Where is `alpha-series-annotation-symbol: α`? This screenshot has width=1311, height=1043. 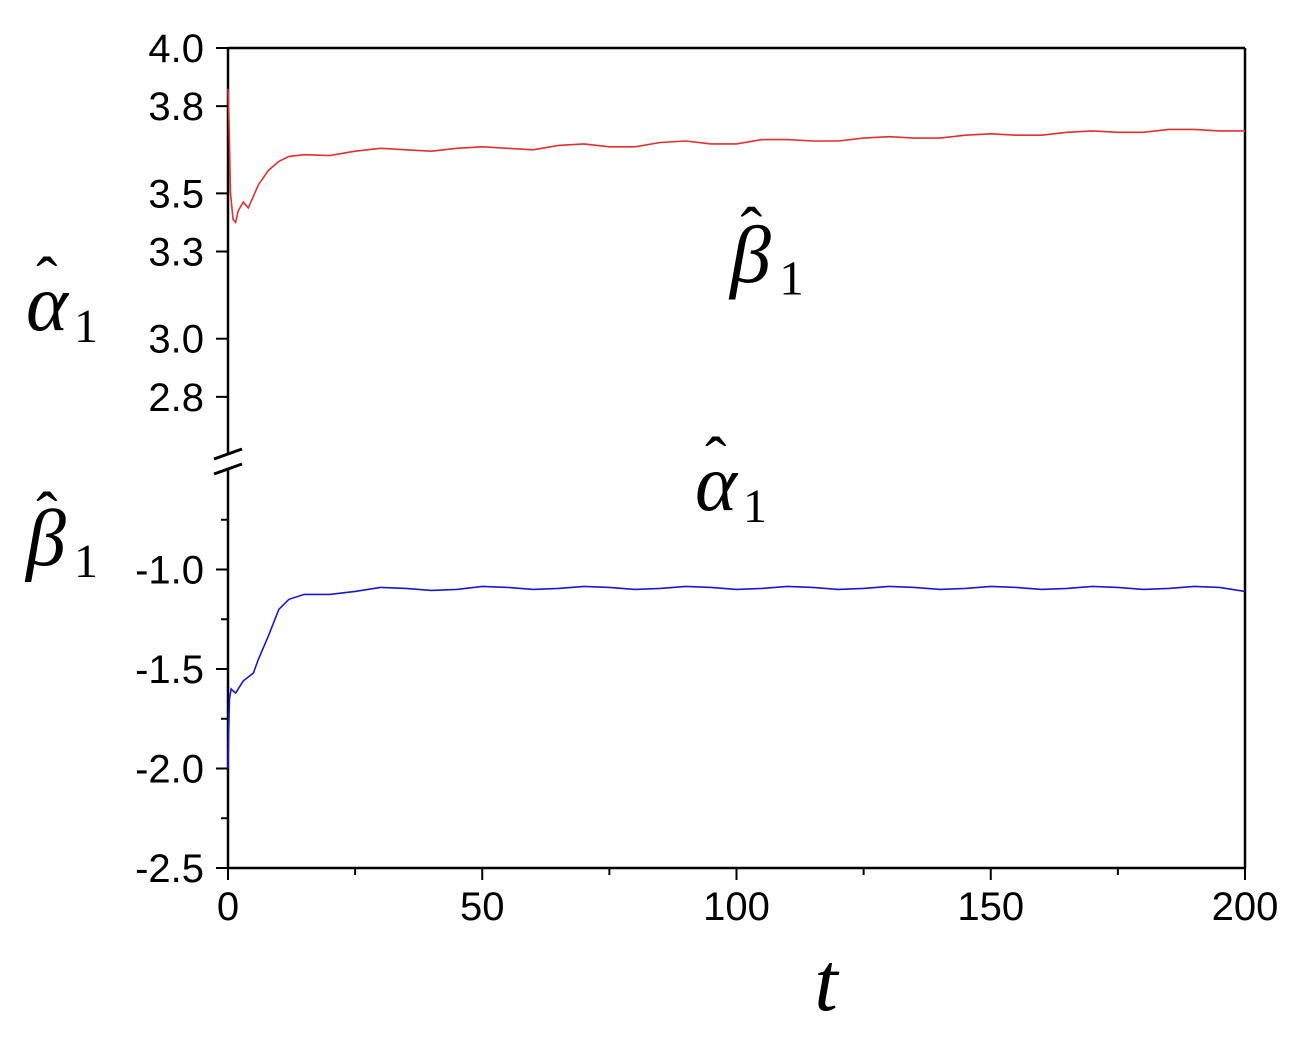
alpha-series-annotation-symbol: α is located at coordinates (717, 484).